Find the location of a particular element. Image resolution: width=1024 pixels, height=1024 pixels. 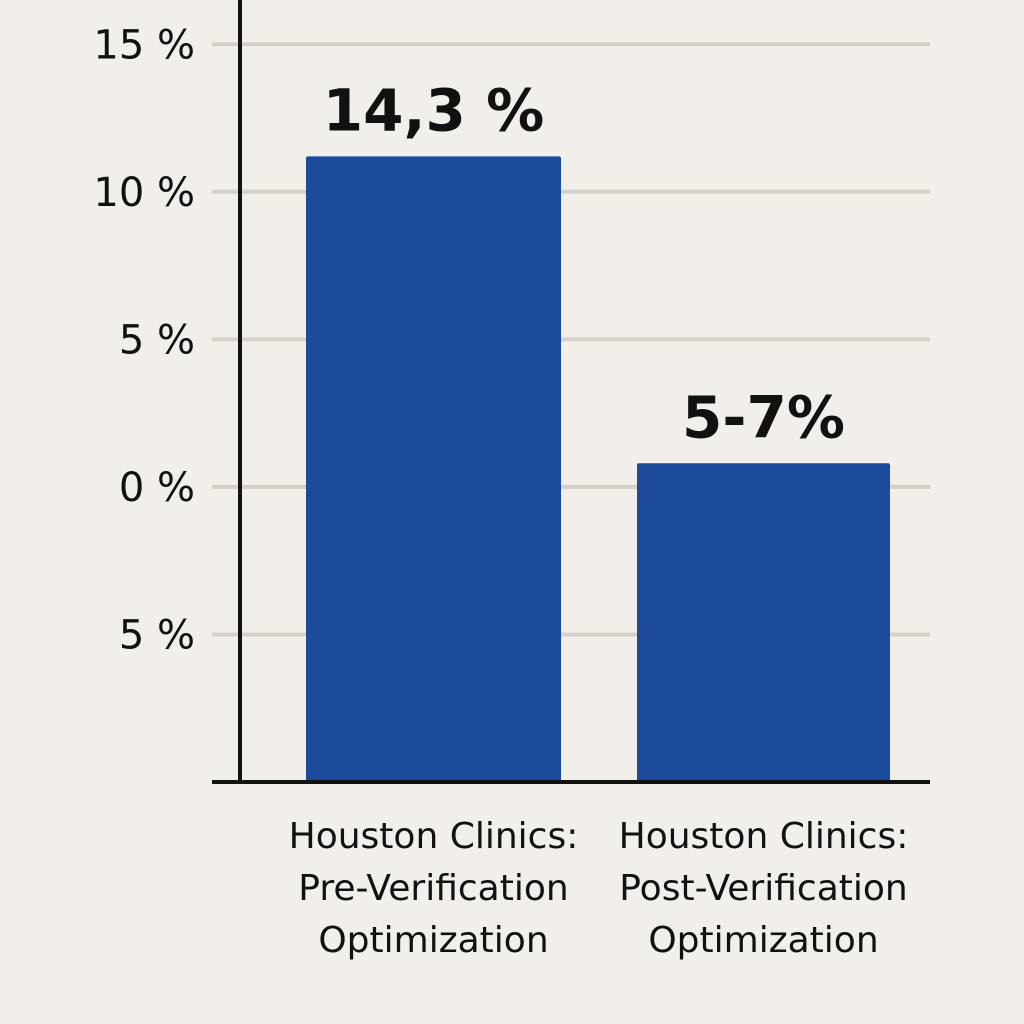

y-tick-label: 0 % is located at coordinates (157, 488).